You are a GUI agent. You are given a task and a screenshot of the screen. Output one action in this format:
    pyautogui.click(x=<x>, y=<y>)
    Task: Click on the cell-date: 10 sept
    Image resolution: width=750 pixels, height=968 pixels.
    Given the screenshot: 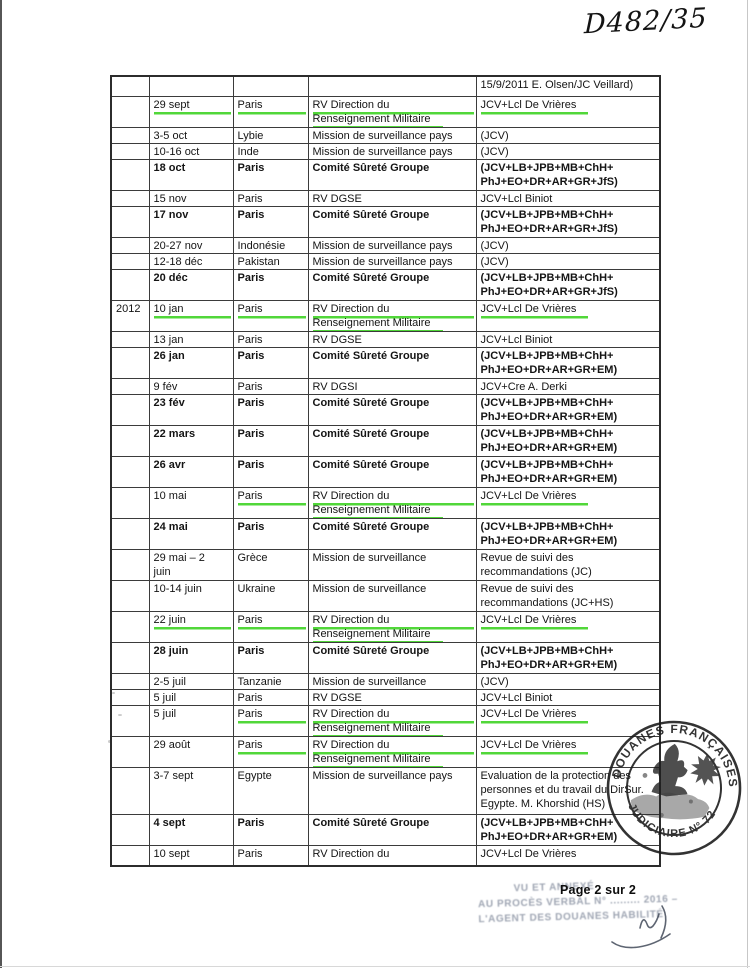 What is the action you would take?
    pyautogui.click(x=191, y=855)
    